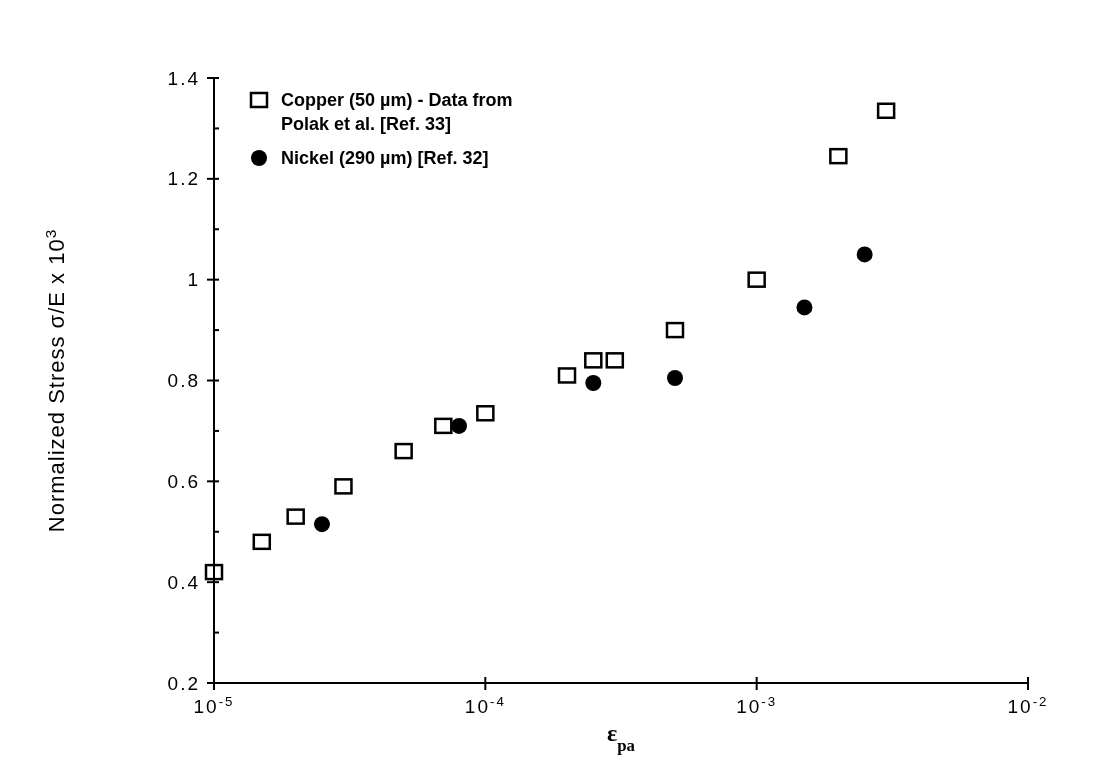 The height and width of the screenshot is (772, 1100). I want to click on x-tick-label: 10$^{-3}$, so click(757, 705).